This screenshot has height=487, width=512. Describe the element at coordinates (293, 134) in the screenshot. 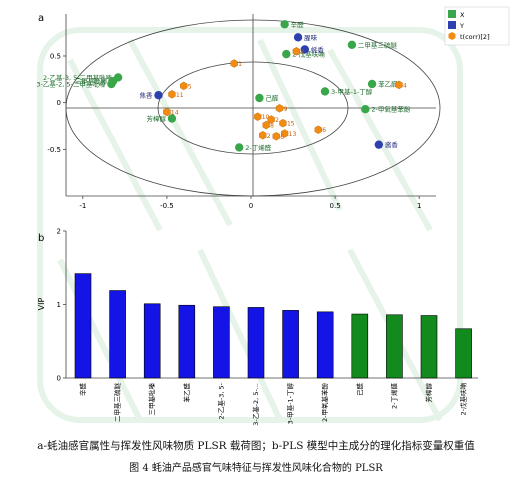

I see `tcorr-point-label: 13` at that location.